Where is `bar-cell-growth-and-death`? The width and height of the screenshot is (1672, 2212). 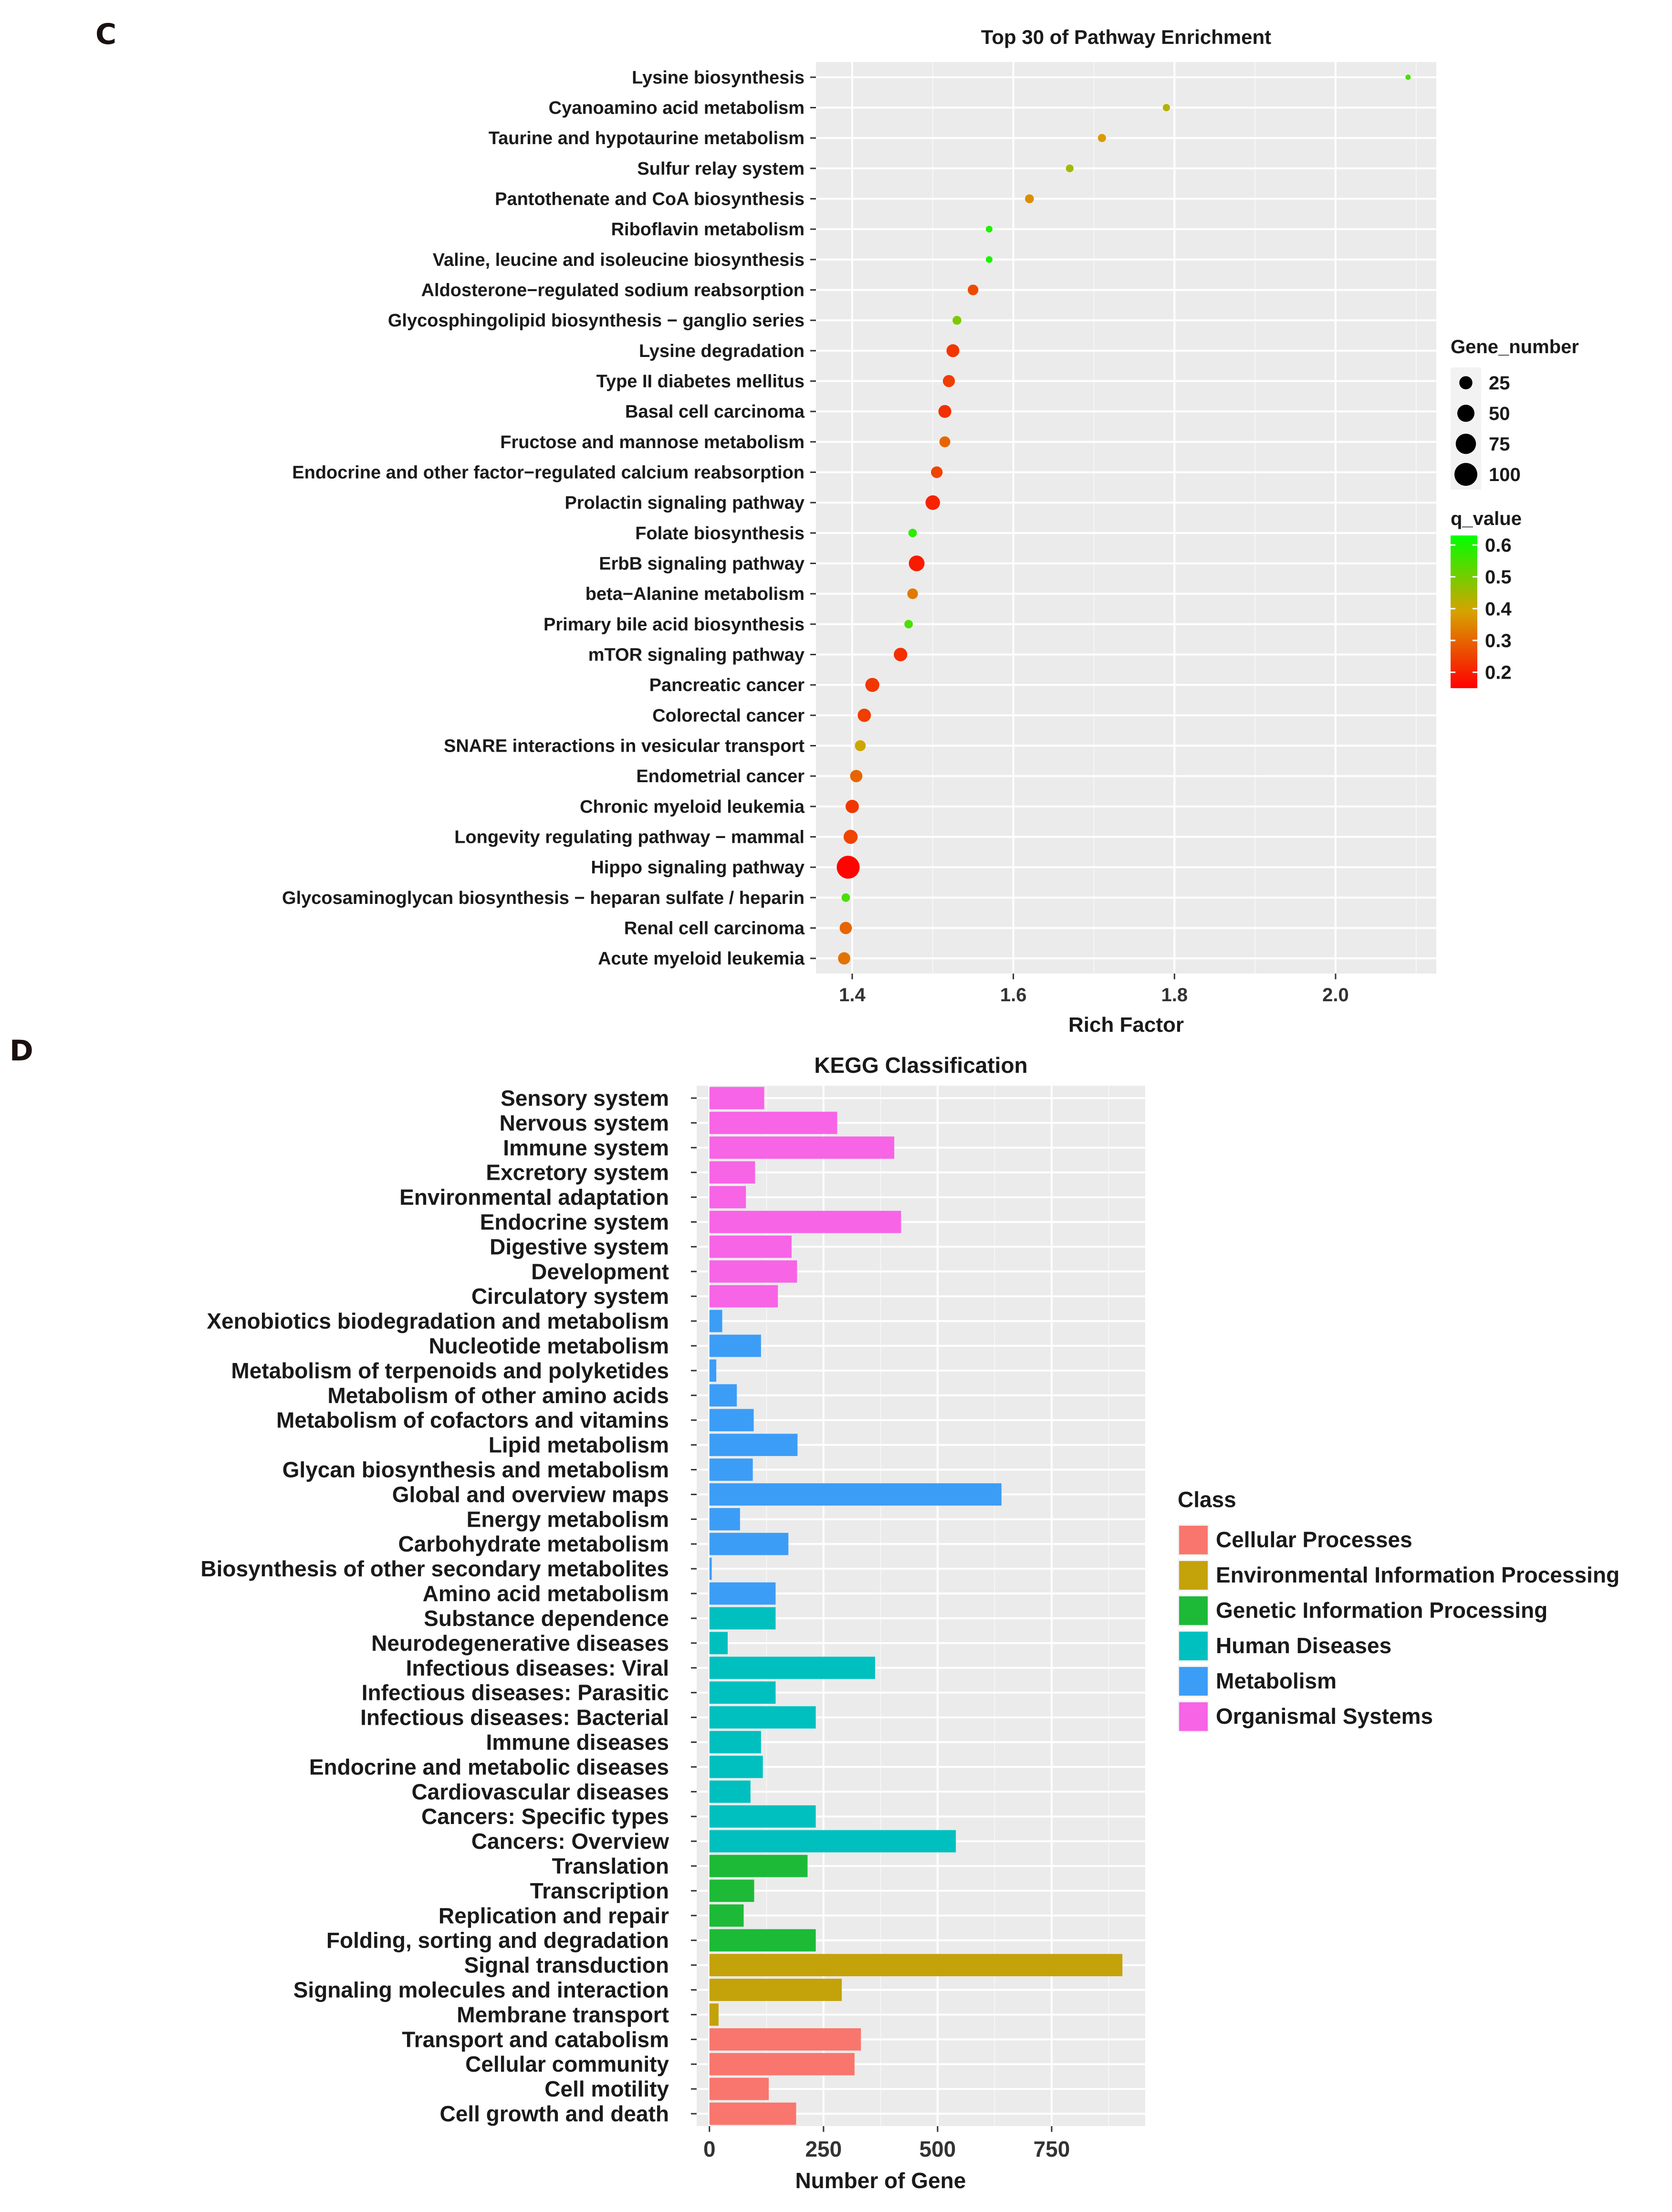
bar-cell-growth-and-death is located at coordinates (752, 2113).